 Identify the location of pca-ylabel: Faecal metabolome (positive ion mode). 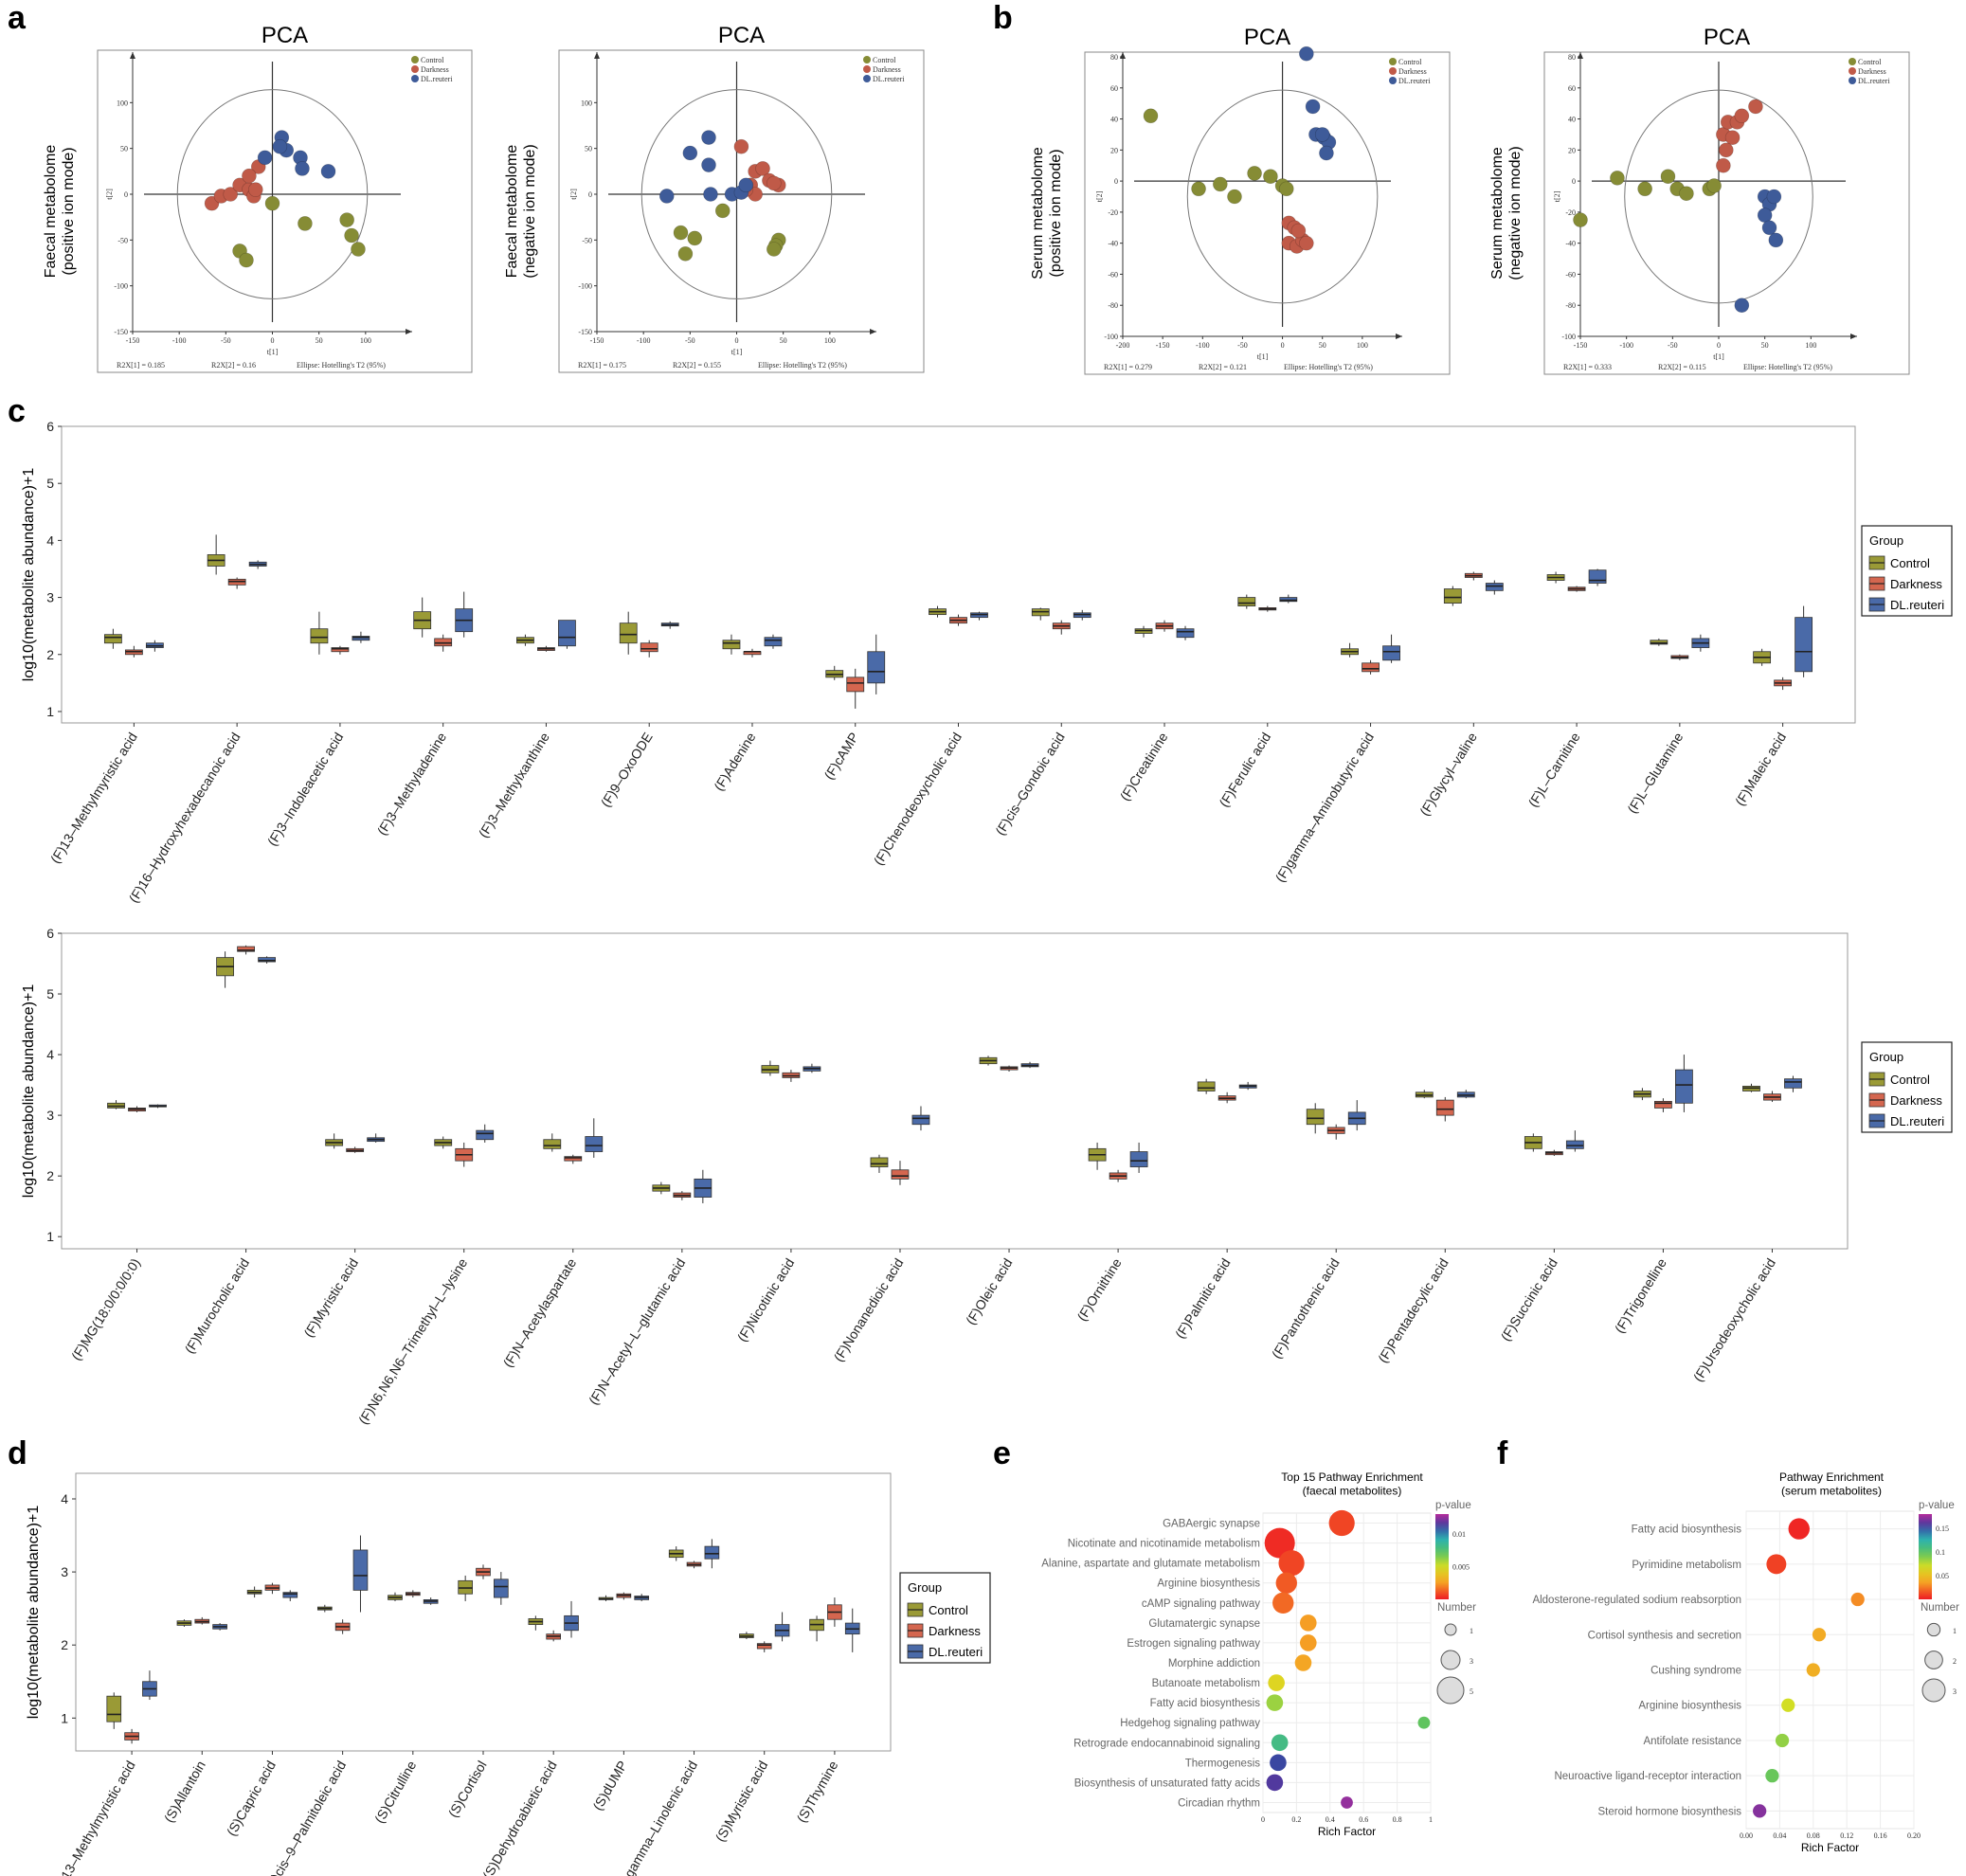
(60, 212).